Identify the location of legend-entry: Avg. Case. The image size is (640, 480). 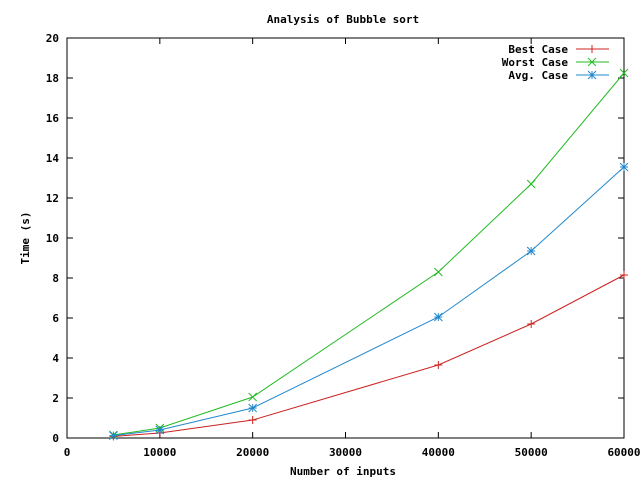
(558, 75).